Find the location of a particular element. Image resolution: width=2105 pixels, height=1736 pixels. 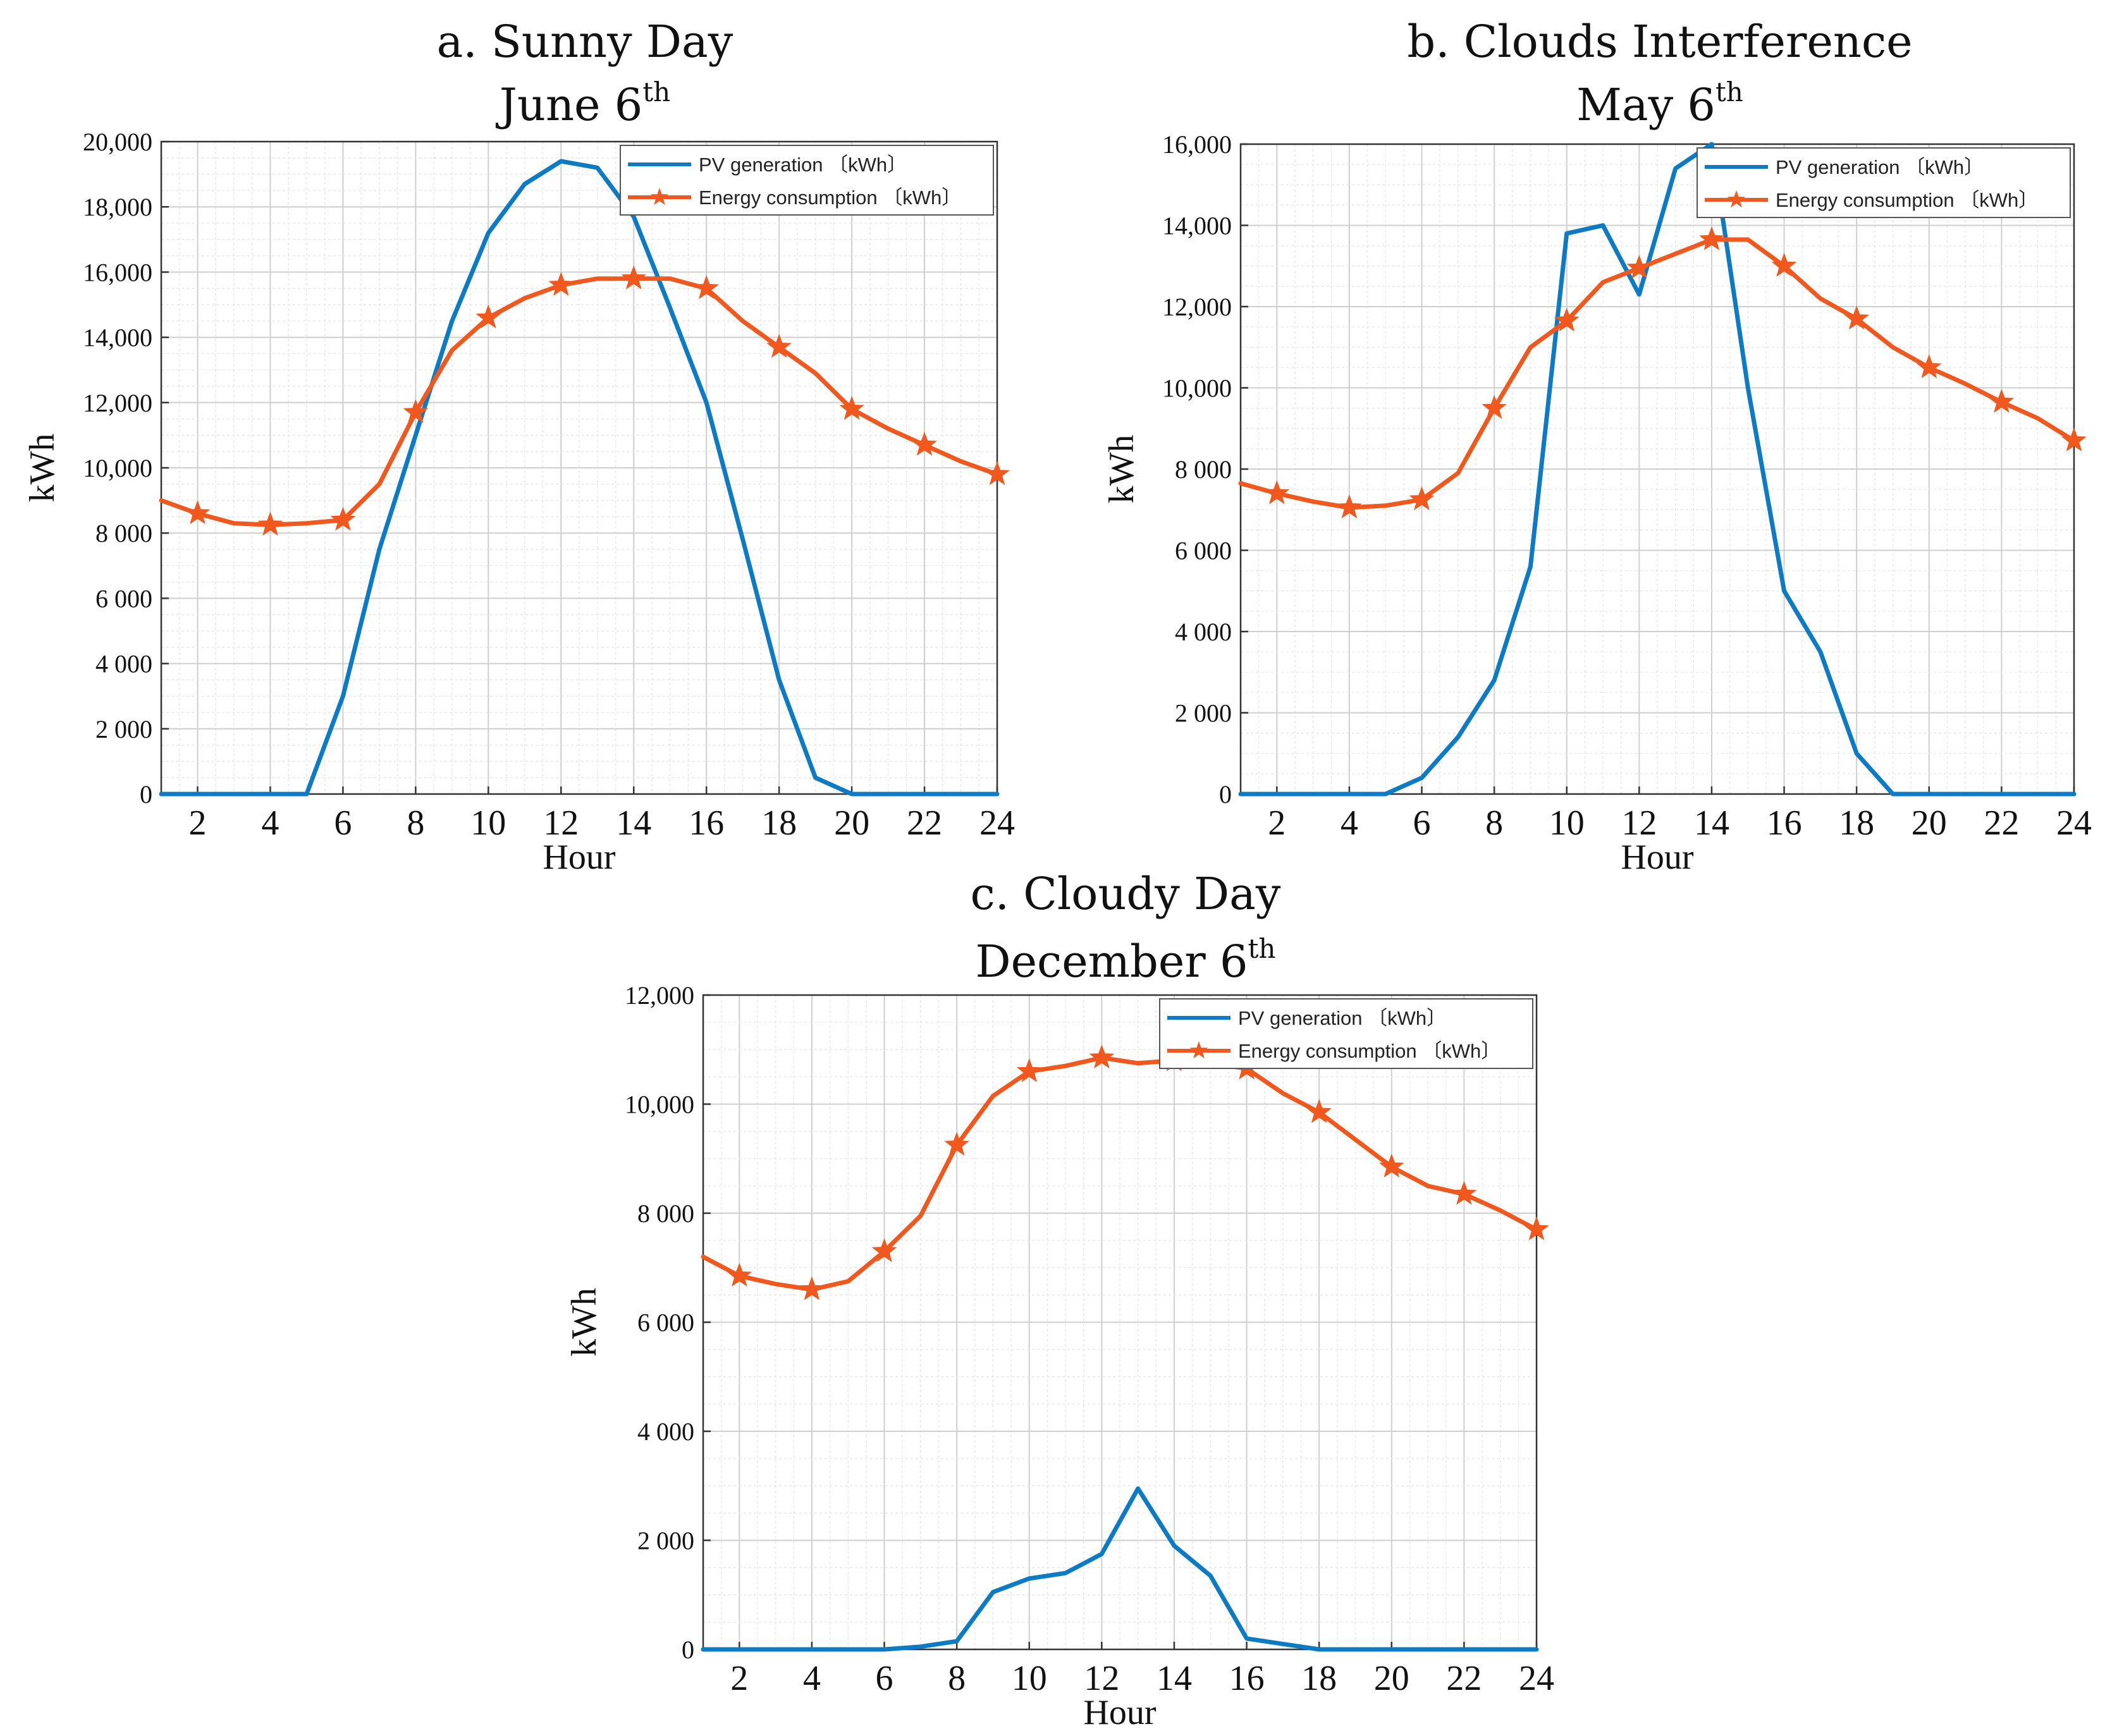

x-tick-label: 2 is located at coordinates (1277, 823).